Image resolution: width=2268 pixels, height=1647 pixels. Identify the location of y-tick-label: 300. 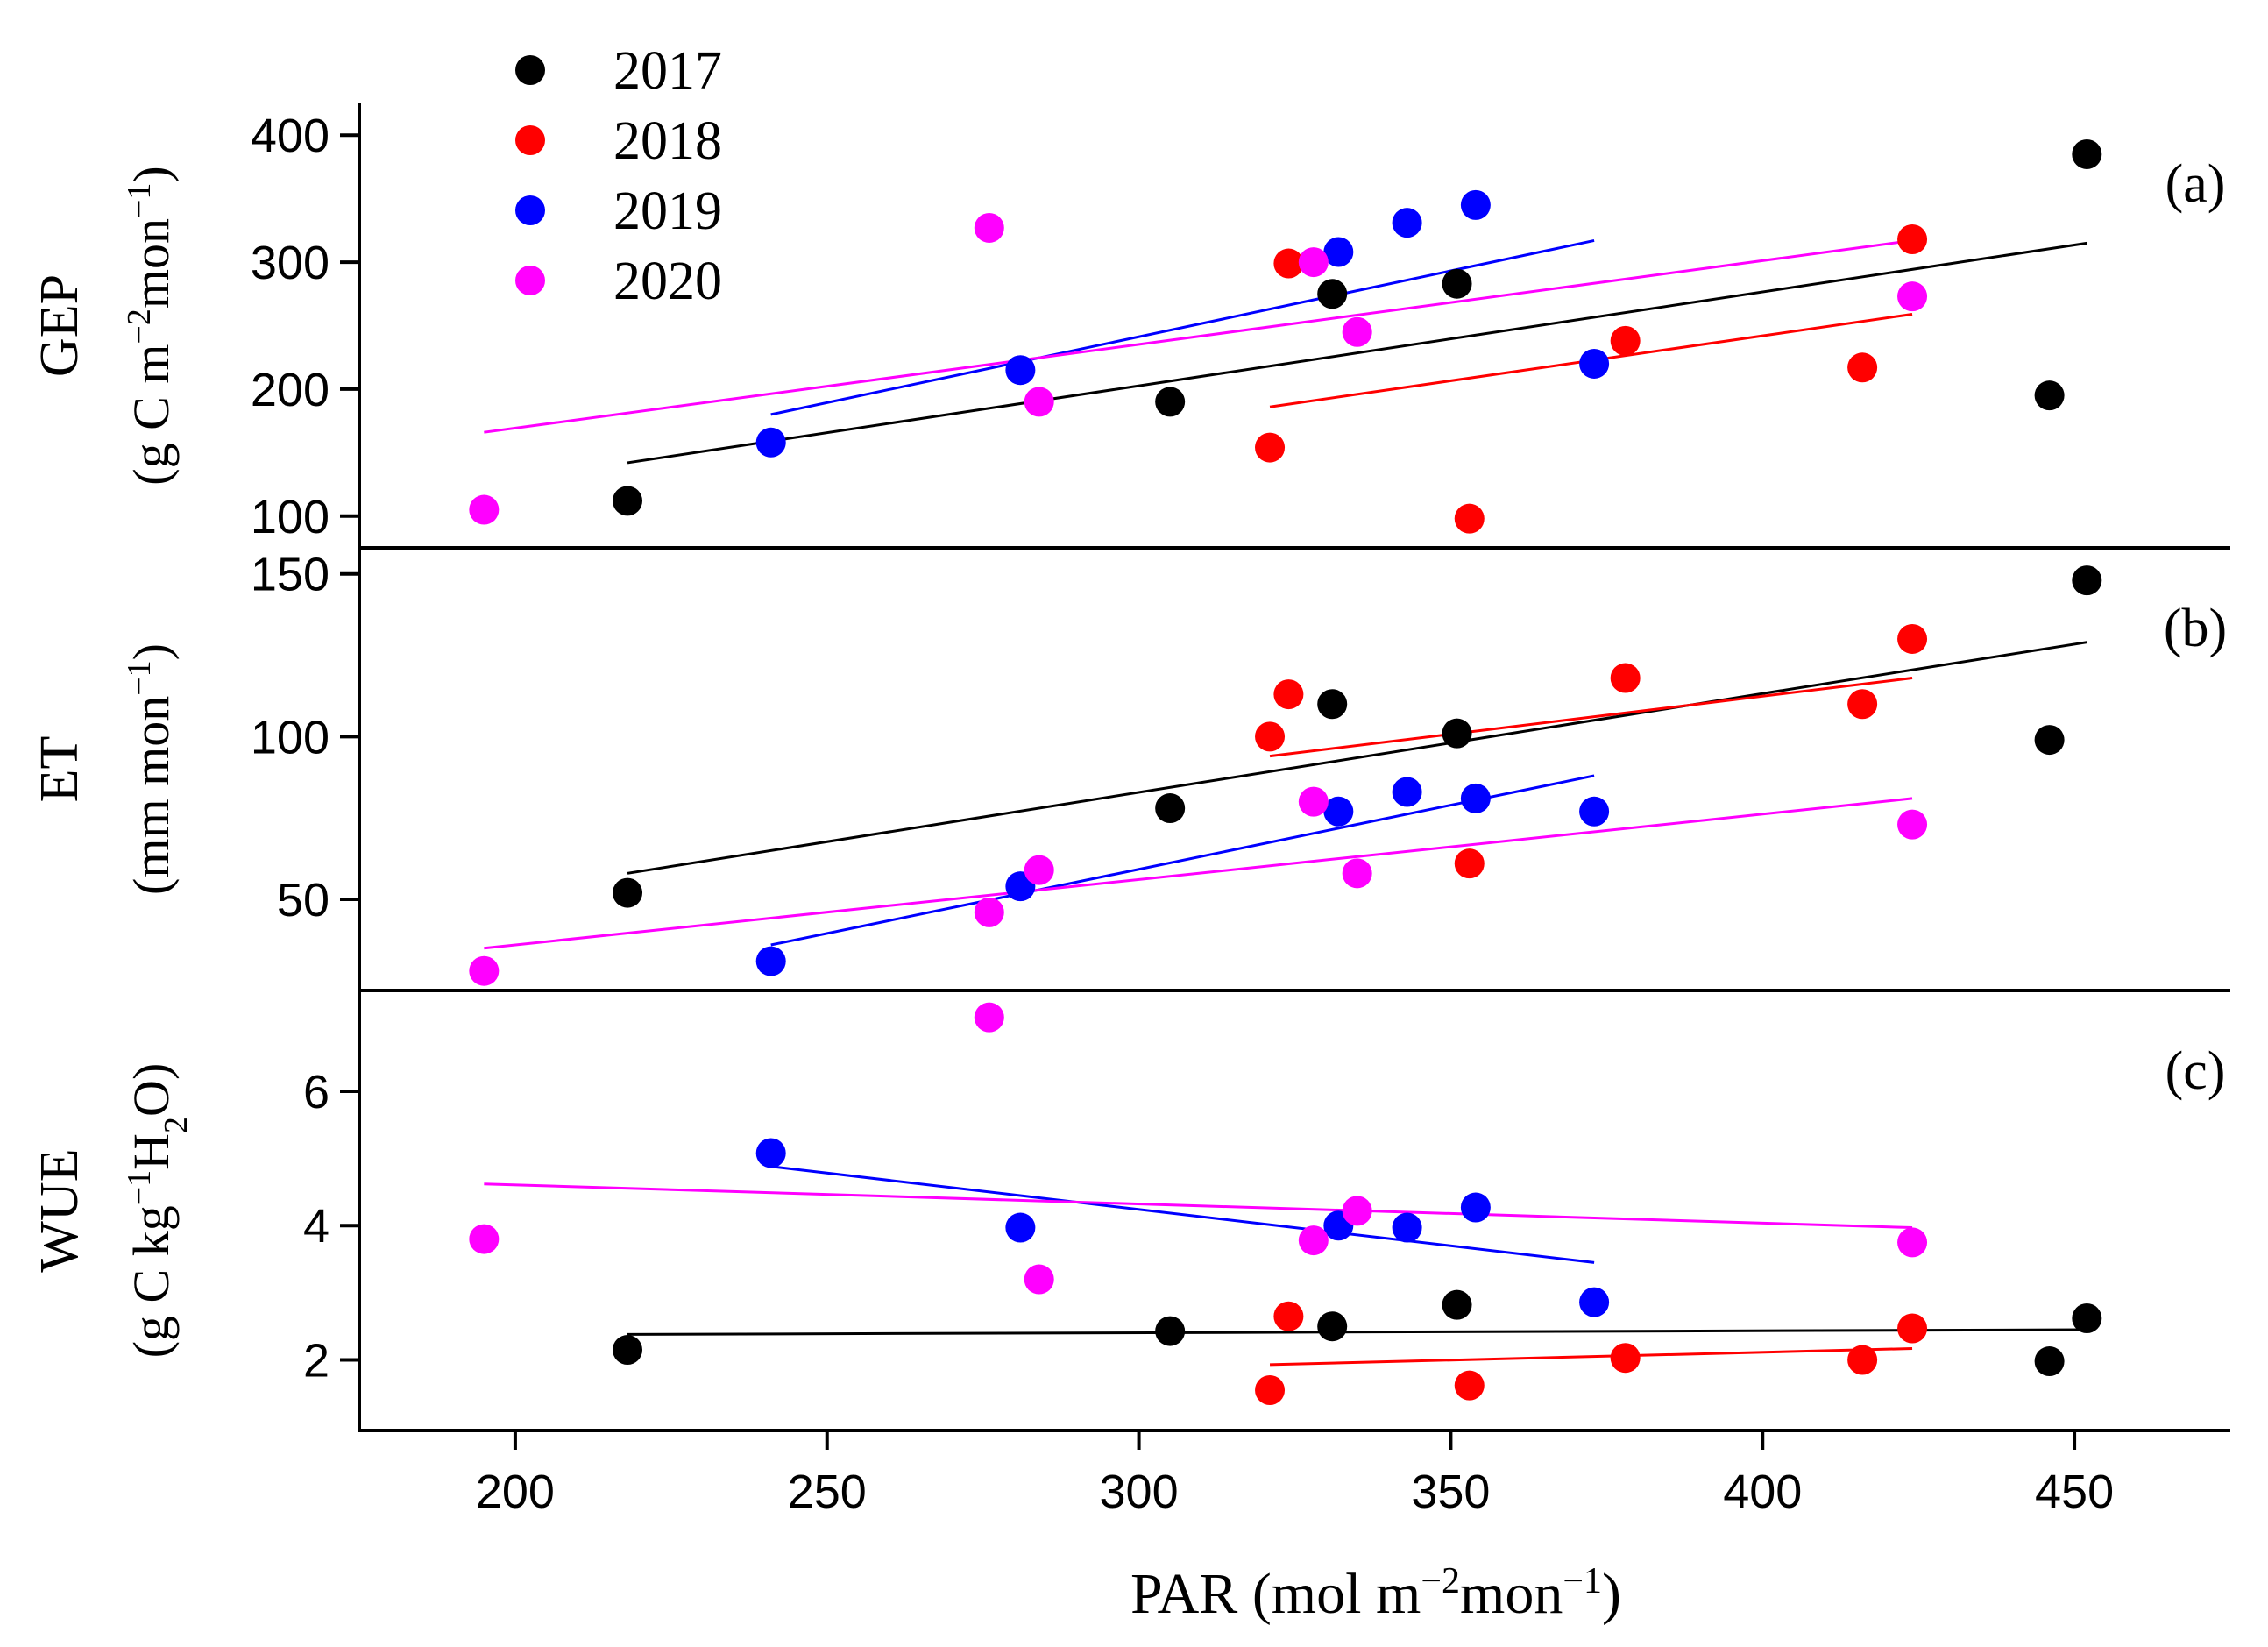
(290, 263).